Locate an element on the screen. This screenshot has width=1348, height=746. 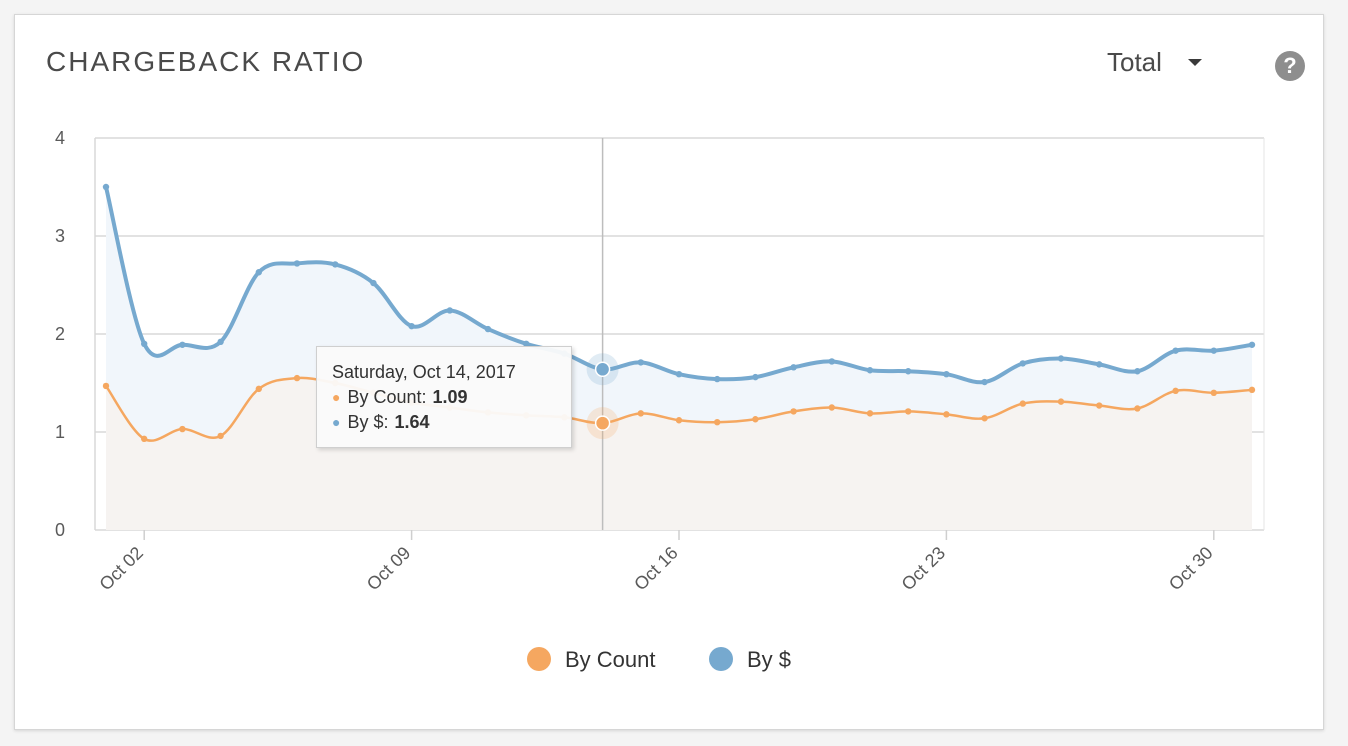
y-tick-label: 3 is located at coordinates (60, 236).